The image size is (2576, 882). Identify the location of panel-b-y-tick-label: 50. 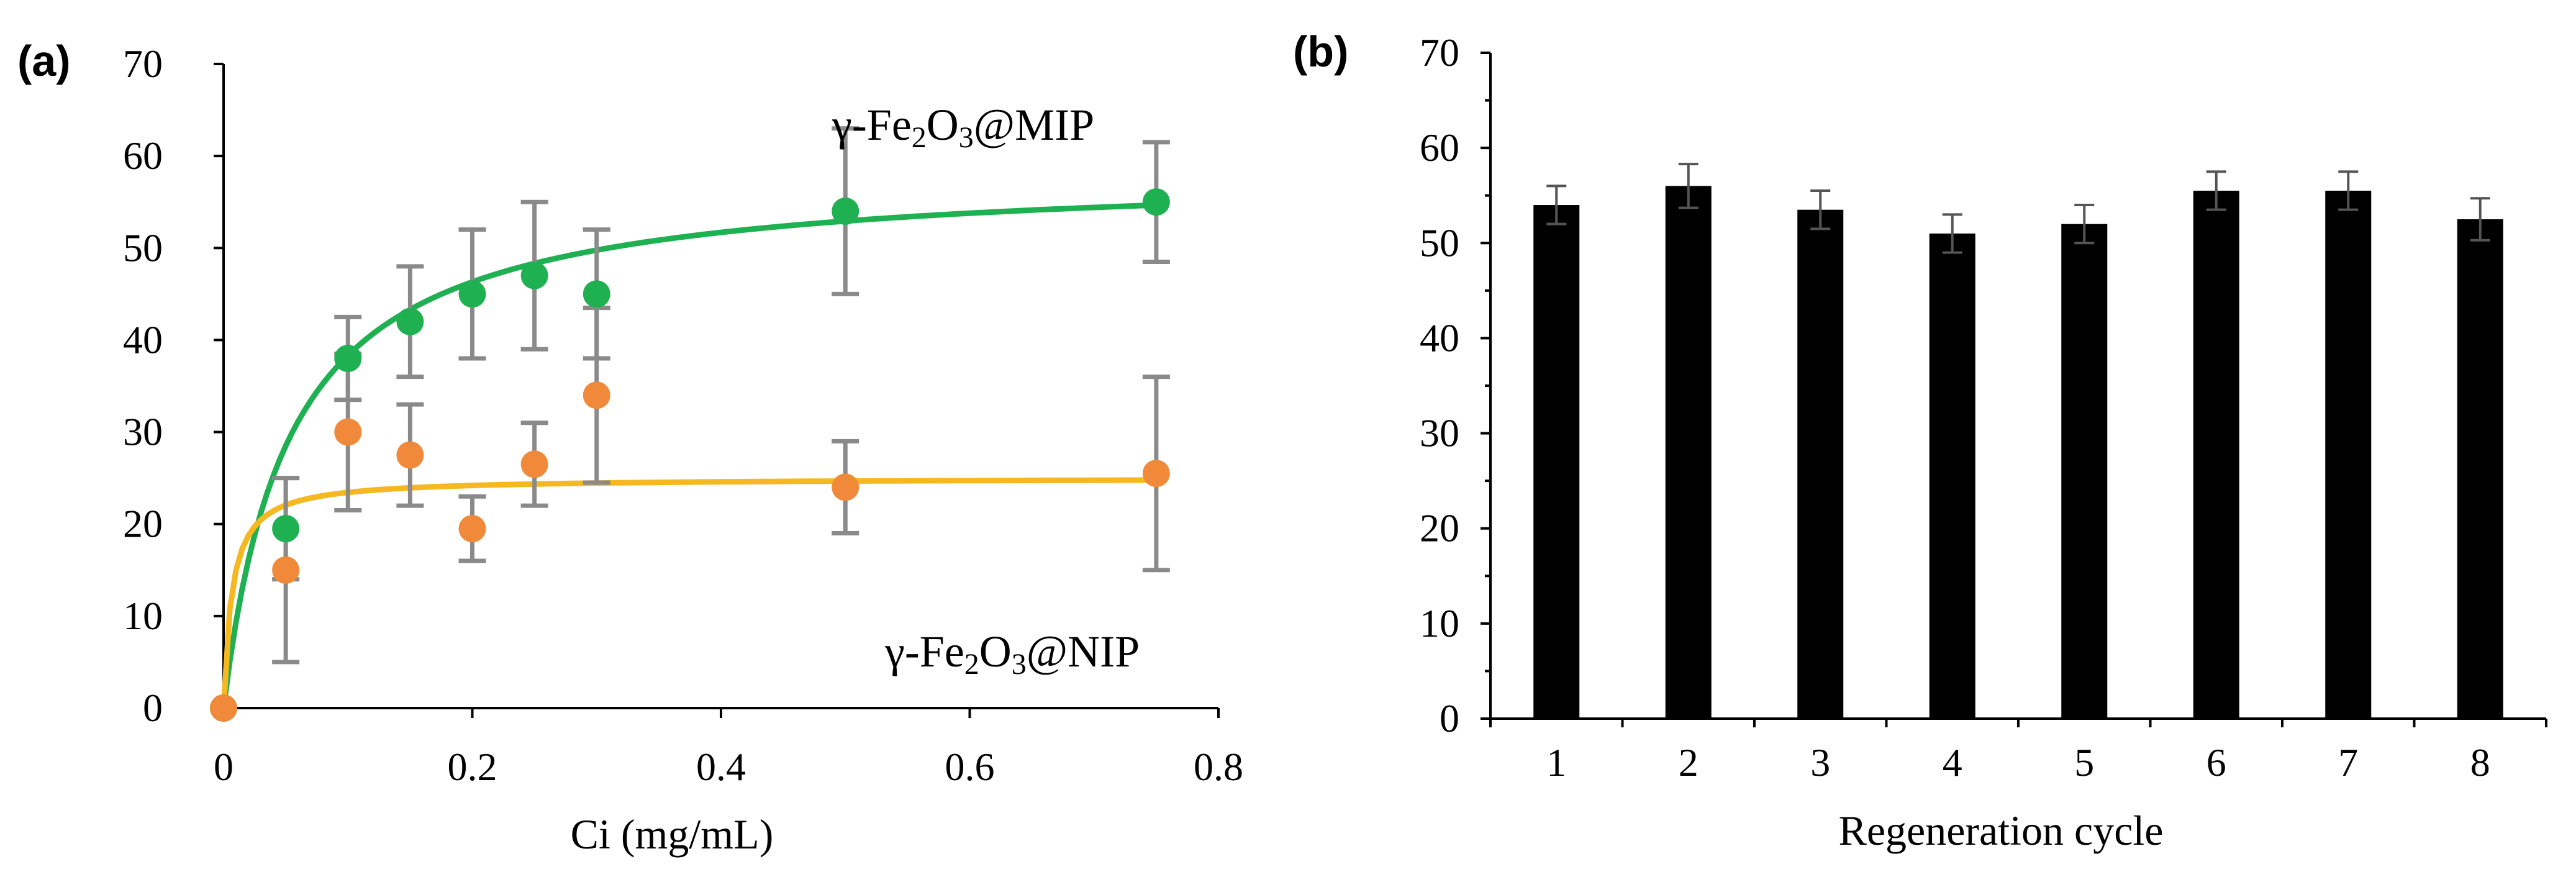
(1439, 242).